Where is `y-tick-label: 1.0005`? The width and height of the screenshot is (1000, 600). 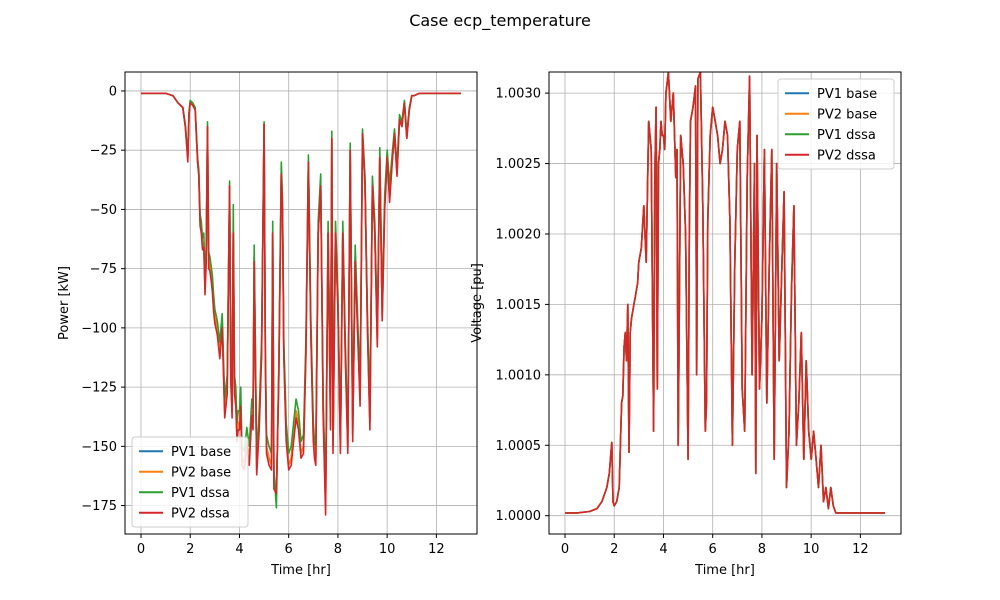
y-tick-label: 1.0005 is located at coordinates (519, 446).